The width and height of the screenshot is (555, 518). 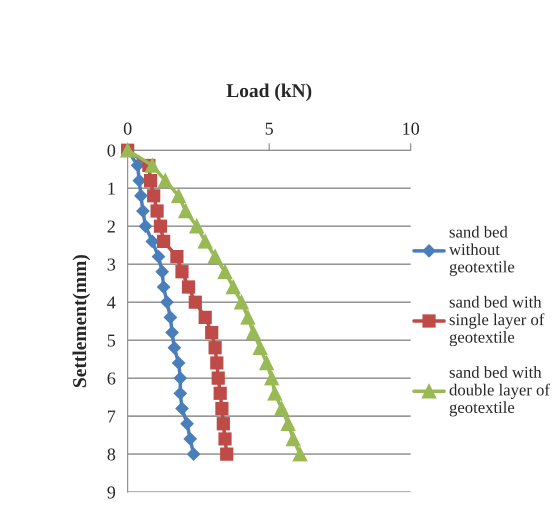 What do you see at coordinates (112, 454) in the screenshot?
I see `y-tick-label: 8` at bounding box center [112, 454].